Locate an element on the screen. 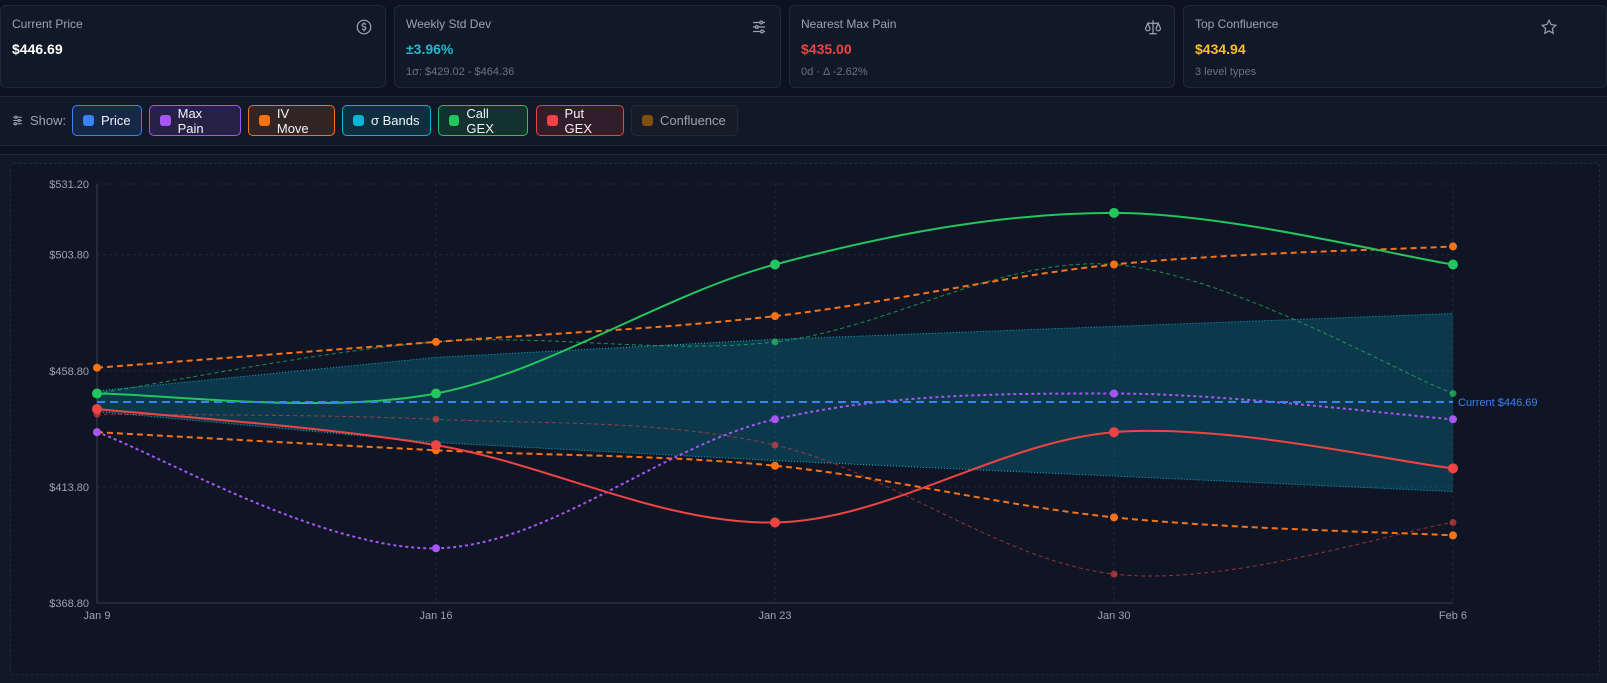 This screenshot has height=683, width=1607. toggle-confluence: Confluence is located at coordinates (684, 120).